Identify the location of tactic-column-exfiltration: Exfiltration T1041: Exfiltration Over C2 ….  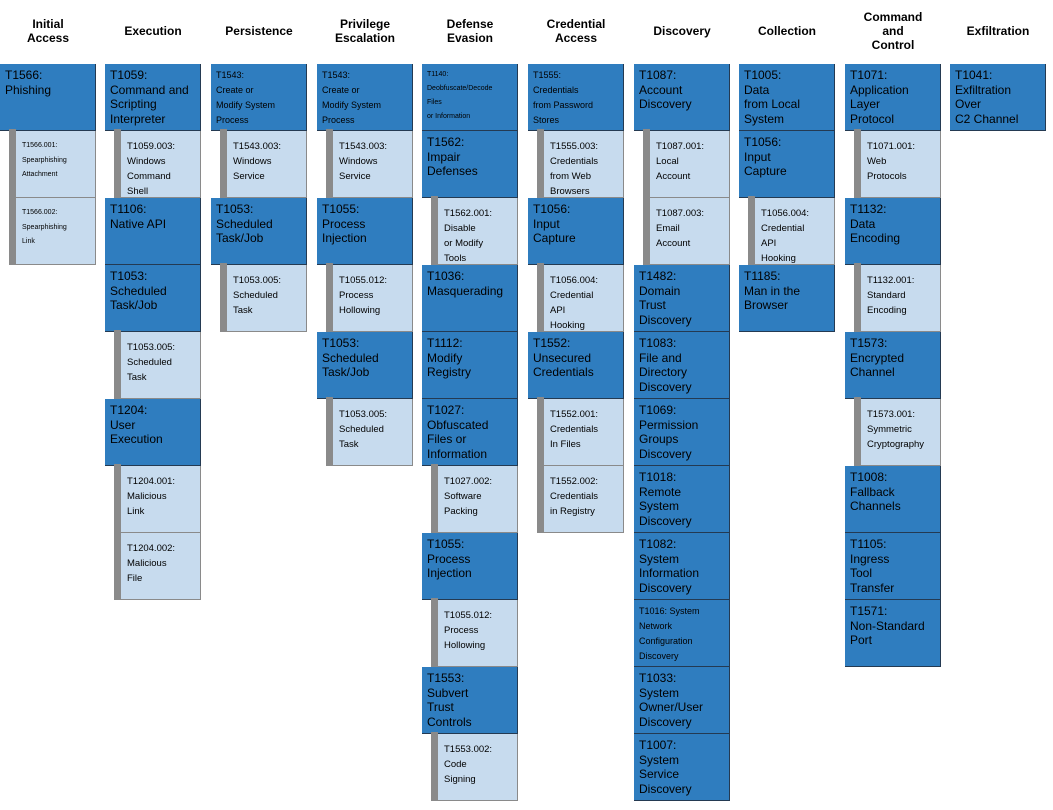
(998, 405).